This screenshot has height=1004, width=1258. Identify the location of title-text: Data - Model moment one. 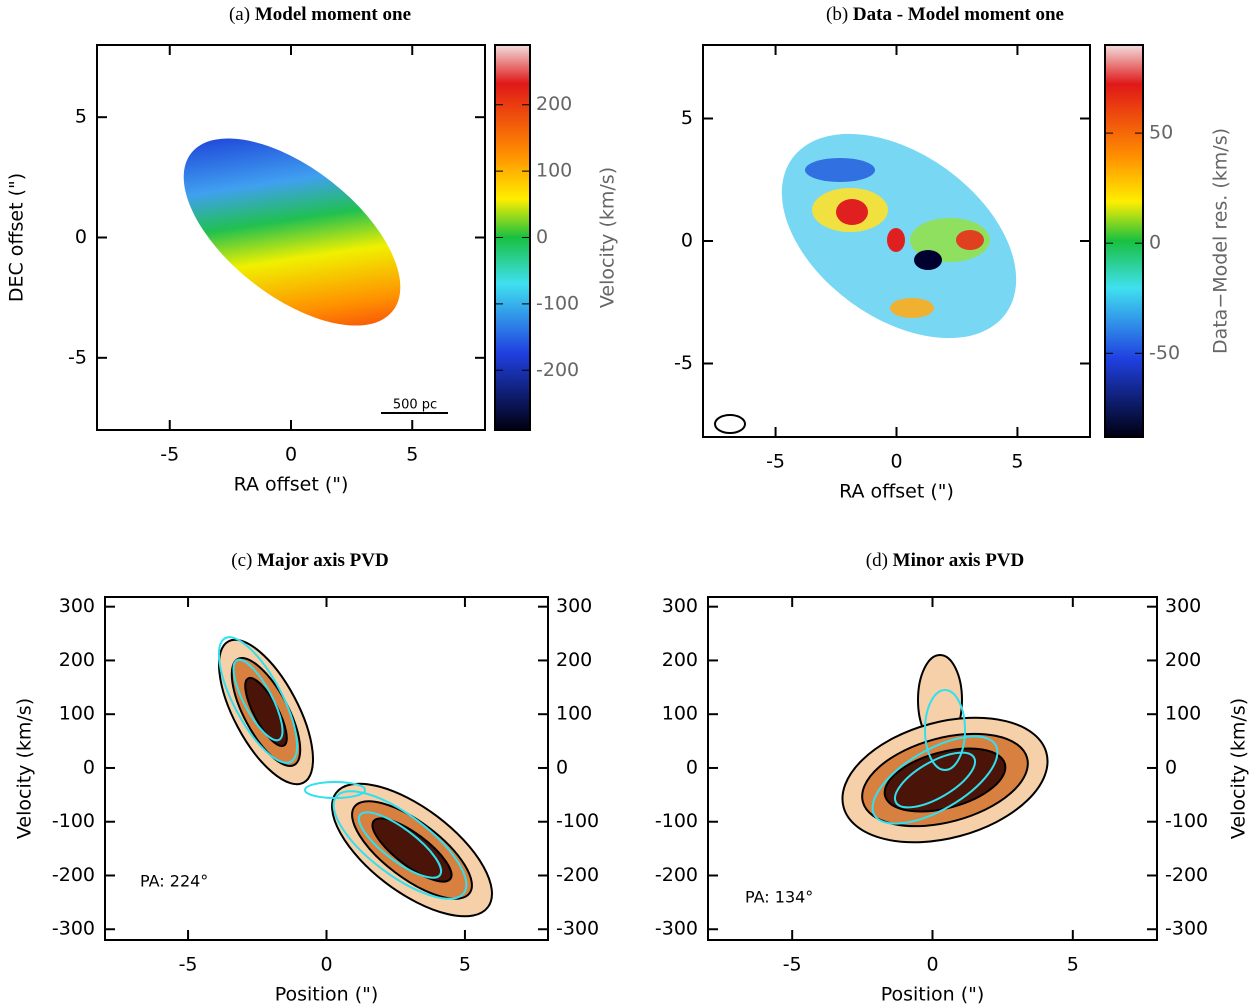
(958, 14).